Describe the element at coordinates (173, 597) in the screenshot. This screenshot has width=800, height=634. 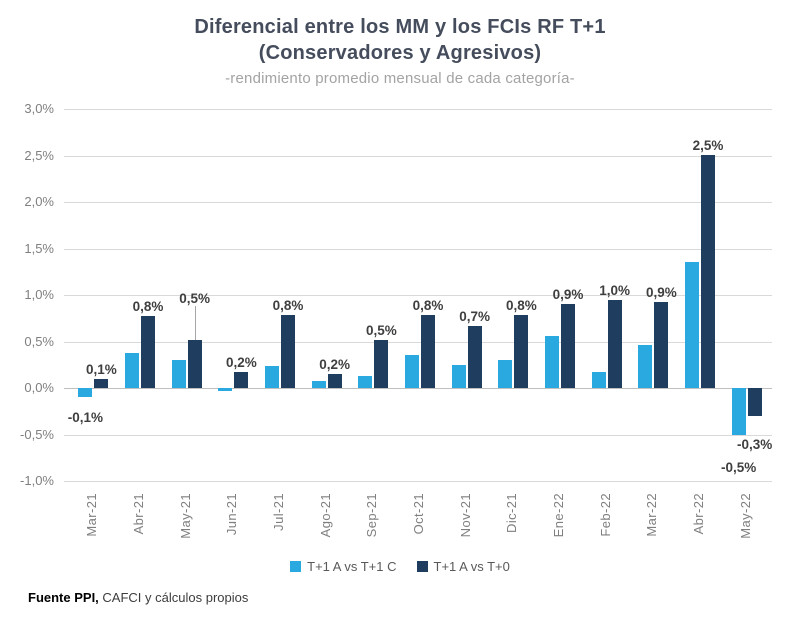
I see `source-note-rest: CAFCI y cálculos propios` at that location.